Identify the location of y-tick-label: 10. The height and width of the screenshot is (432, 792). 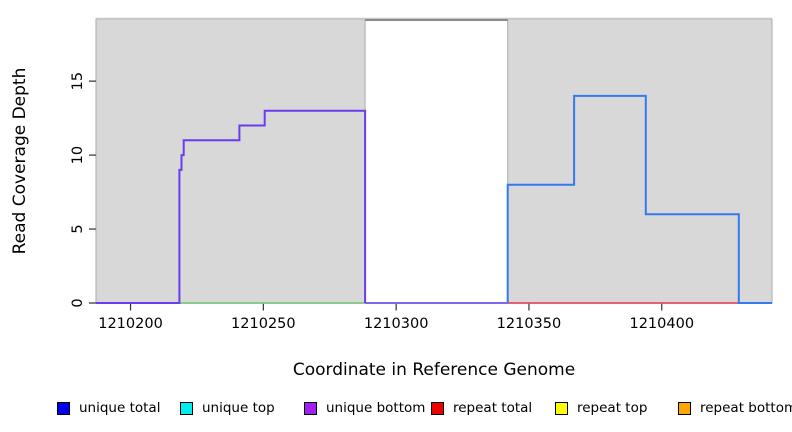
(78, 155).